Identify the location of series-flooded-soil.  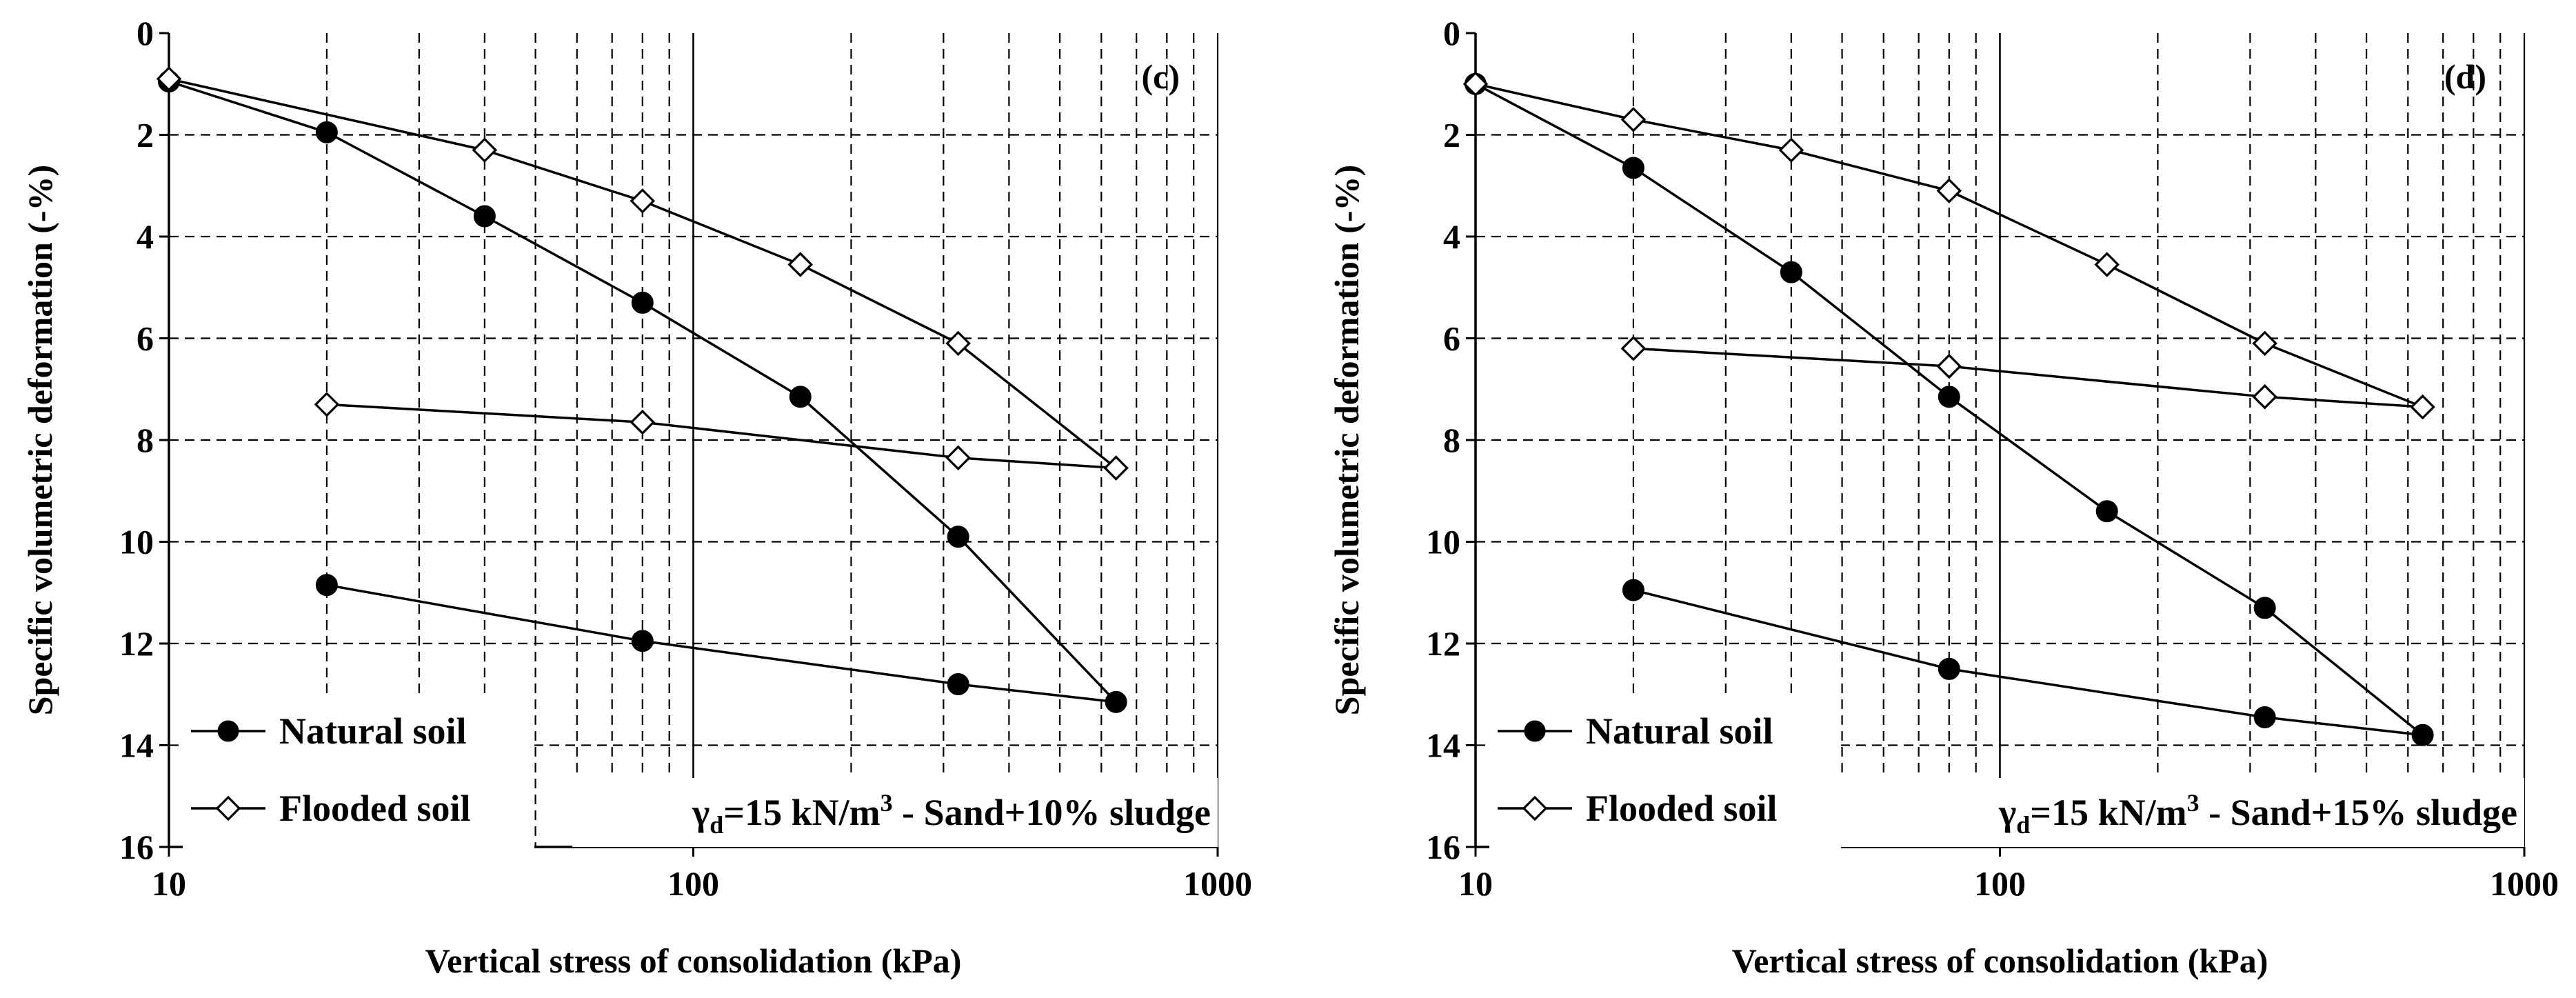
(1948, 245).